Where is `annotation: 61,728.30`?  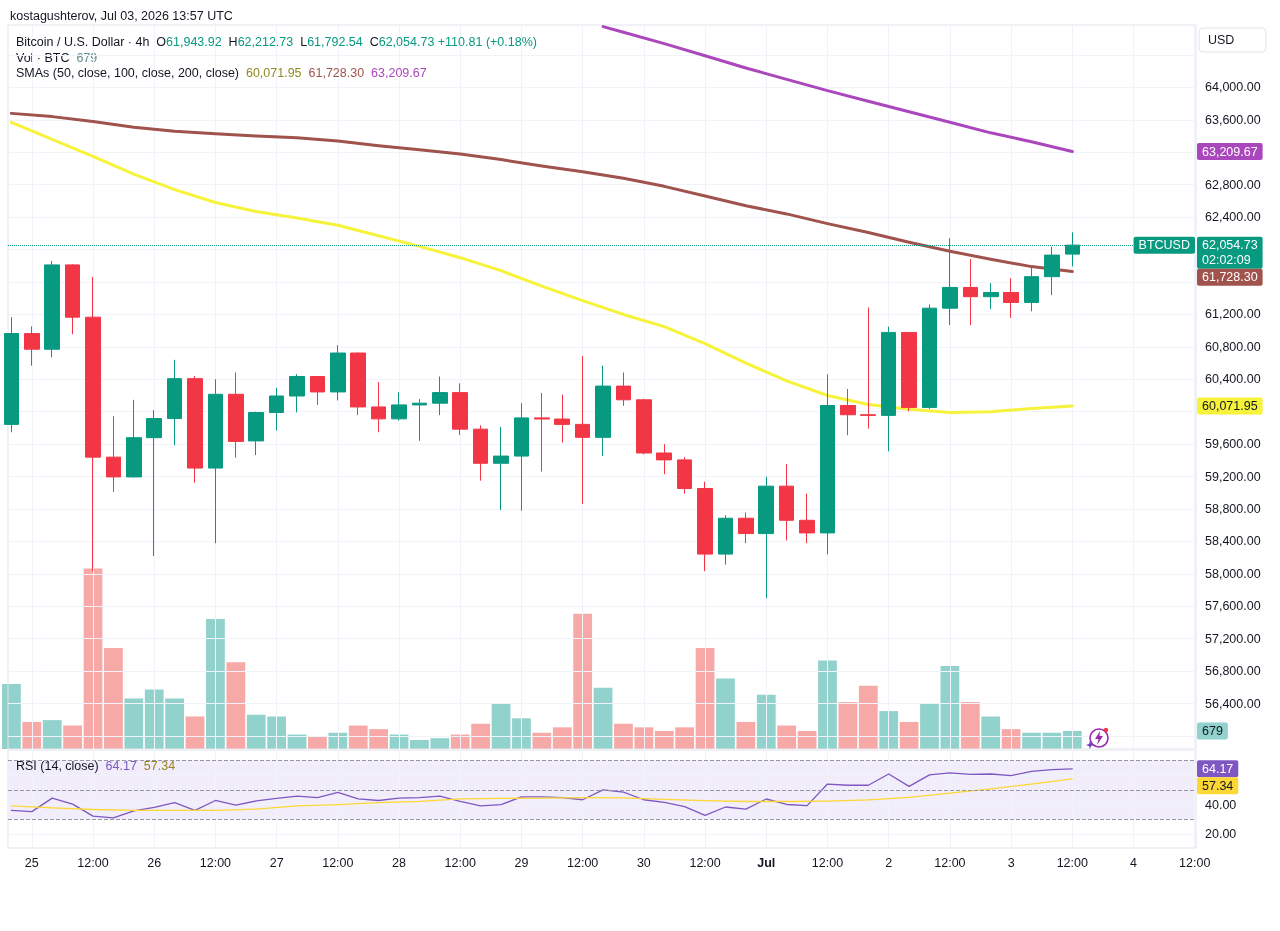 annotation: 61,728.30 is located at coordinates (336, 73).